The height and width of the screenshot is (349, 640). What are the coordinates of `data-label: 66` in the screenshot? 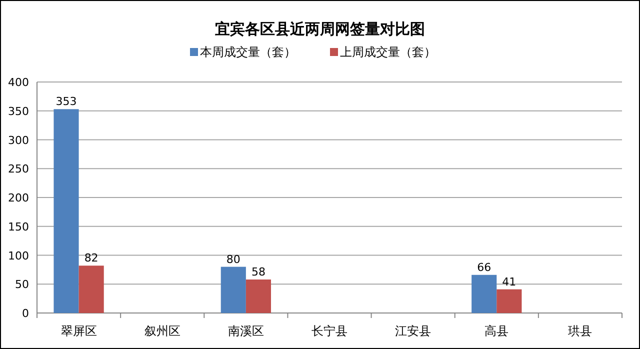 It's located at (484, 267).